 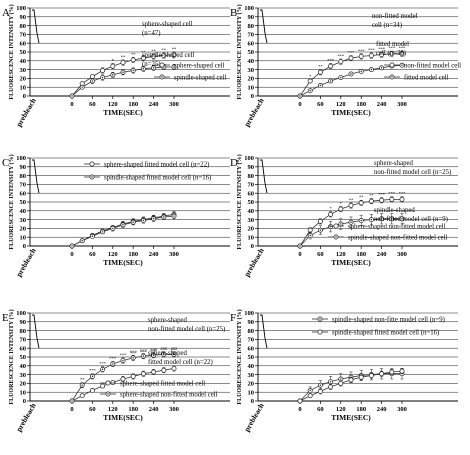 What do you see at coordinates (154, 409) in the screenshot?
I see `x-tick-label: 240` at bounding box center [154, 409].